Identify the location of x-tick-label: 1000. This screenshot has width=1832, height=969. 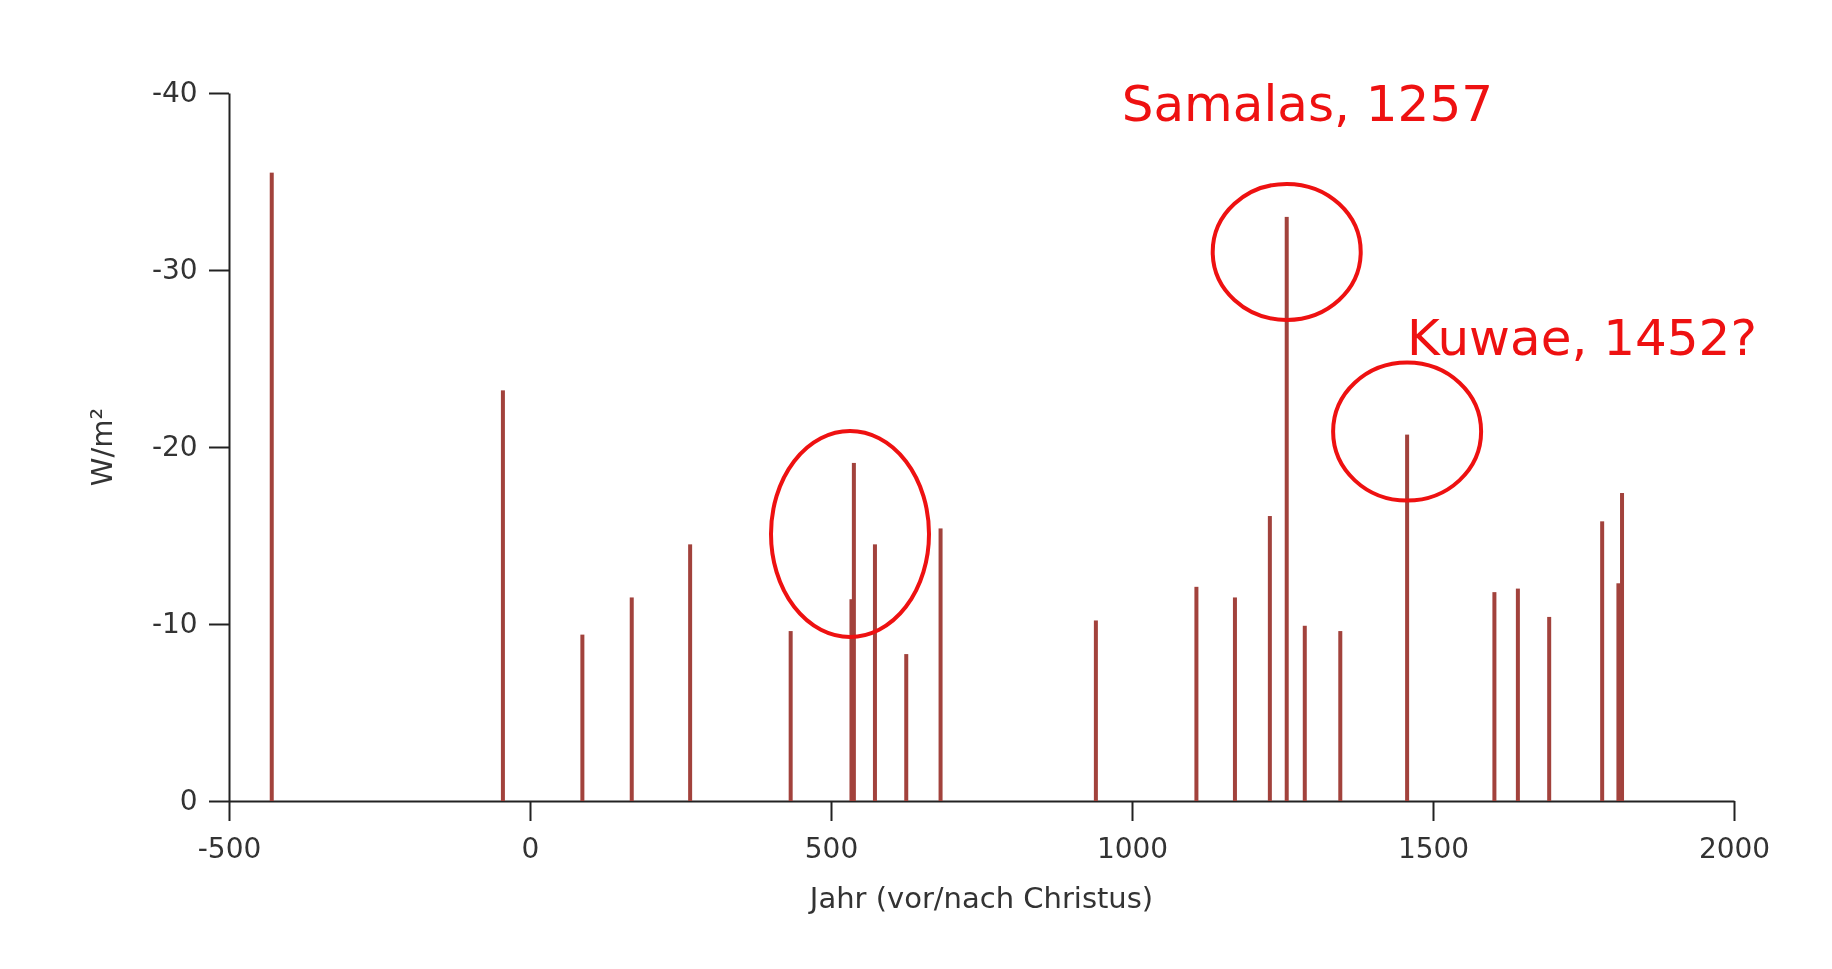
(1132, 848).